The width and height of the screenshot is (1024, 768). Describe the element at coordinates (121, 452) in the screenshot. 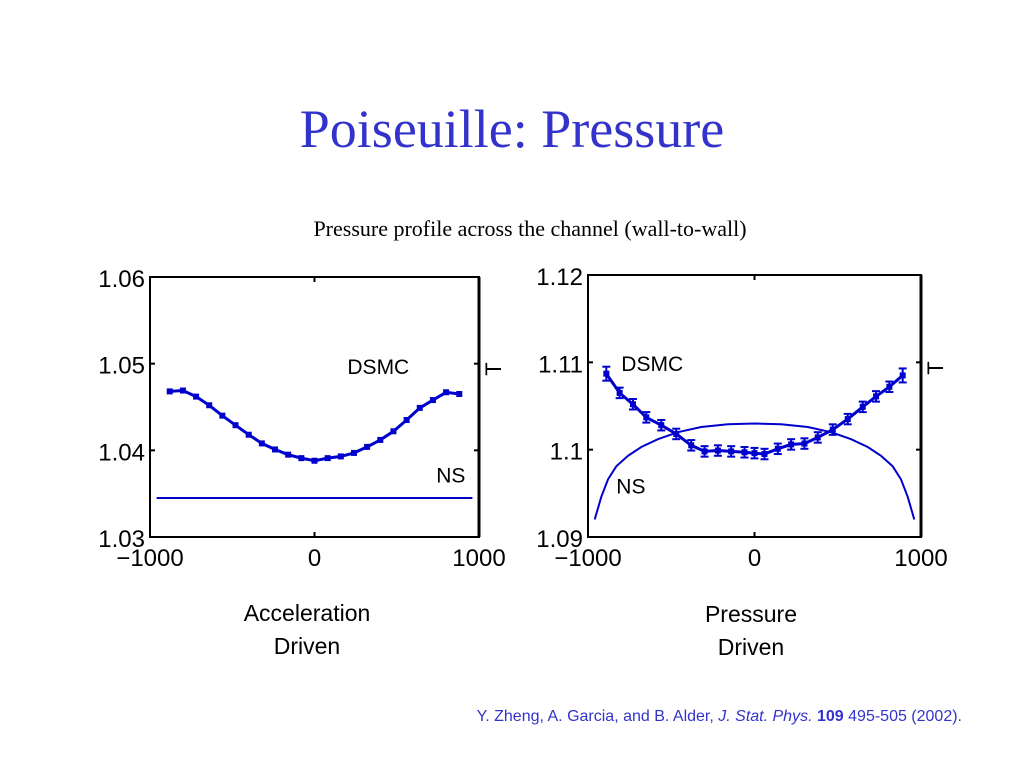

I see `y-tick-label: 1.04` at that location.